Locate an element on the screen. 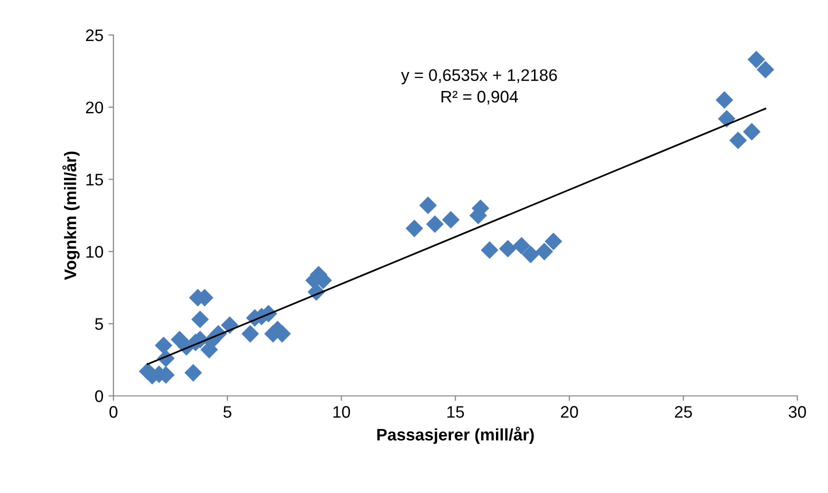 Image resolution: width=828 pixels, height=493 pixels. x-tick-label: 5 is located at coordinates (227, 412).